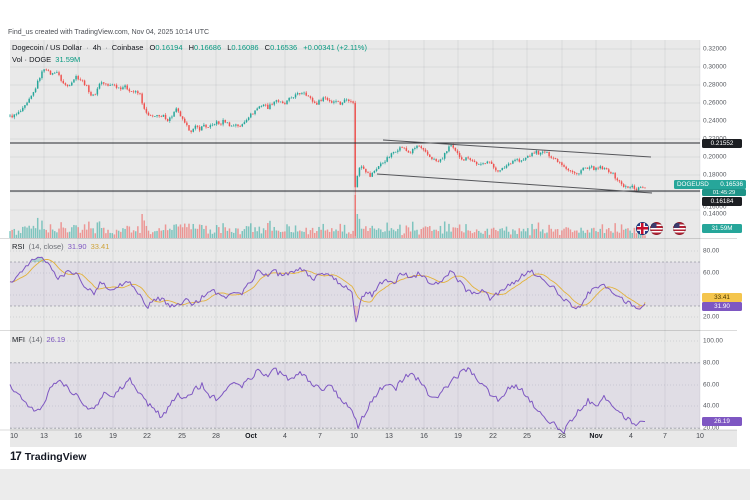  What do you see at coordinates (722, 228) in the screenshot?
I see `volume-badge: 31.59M` at bounding box center [722, 228].